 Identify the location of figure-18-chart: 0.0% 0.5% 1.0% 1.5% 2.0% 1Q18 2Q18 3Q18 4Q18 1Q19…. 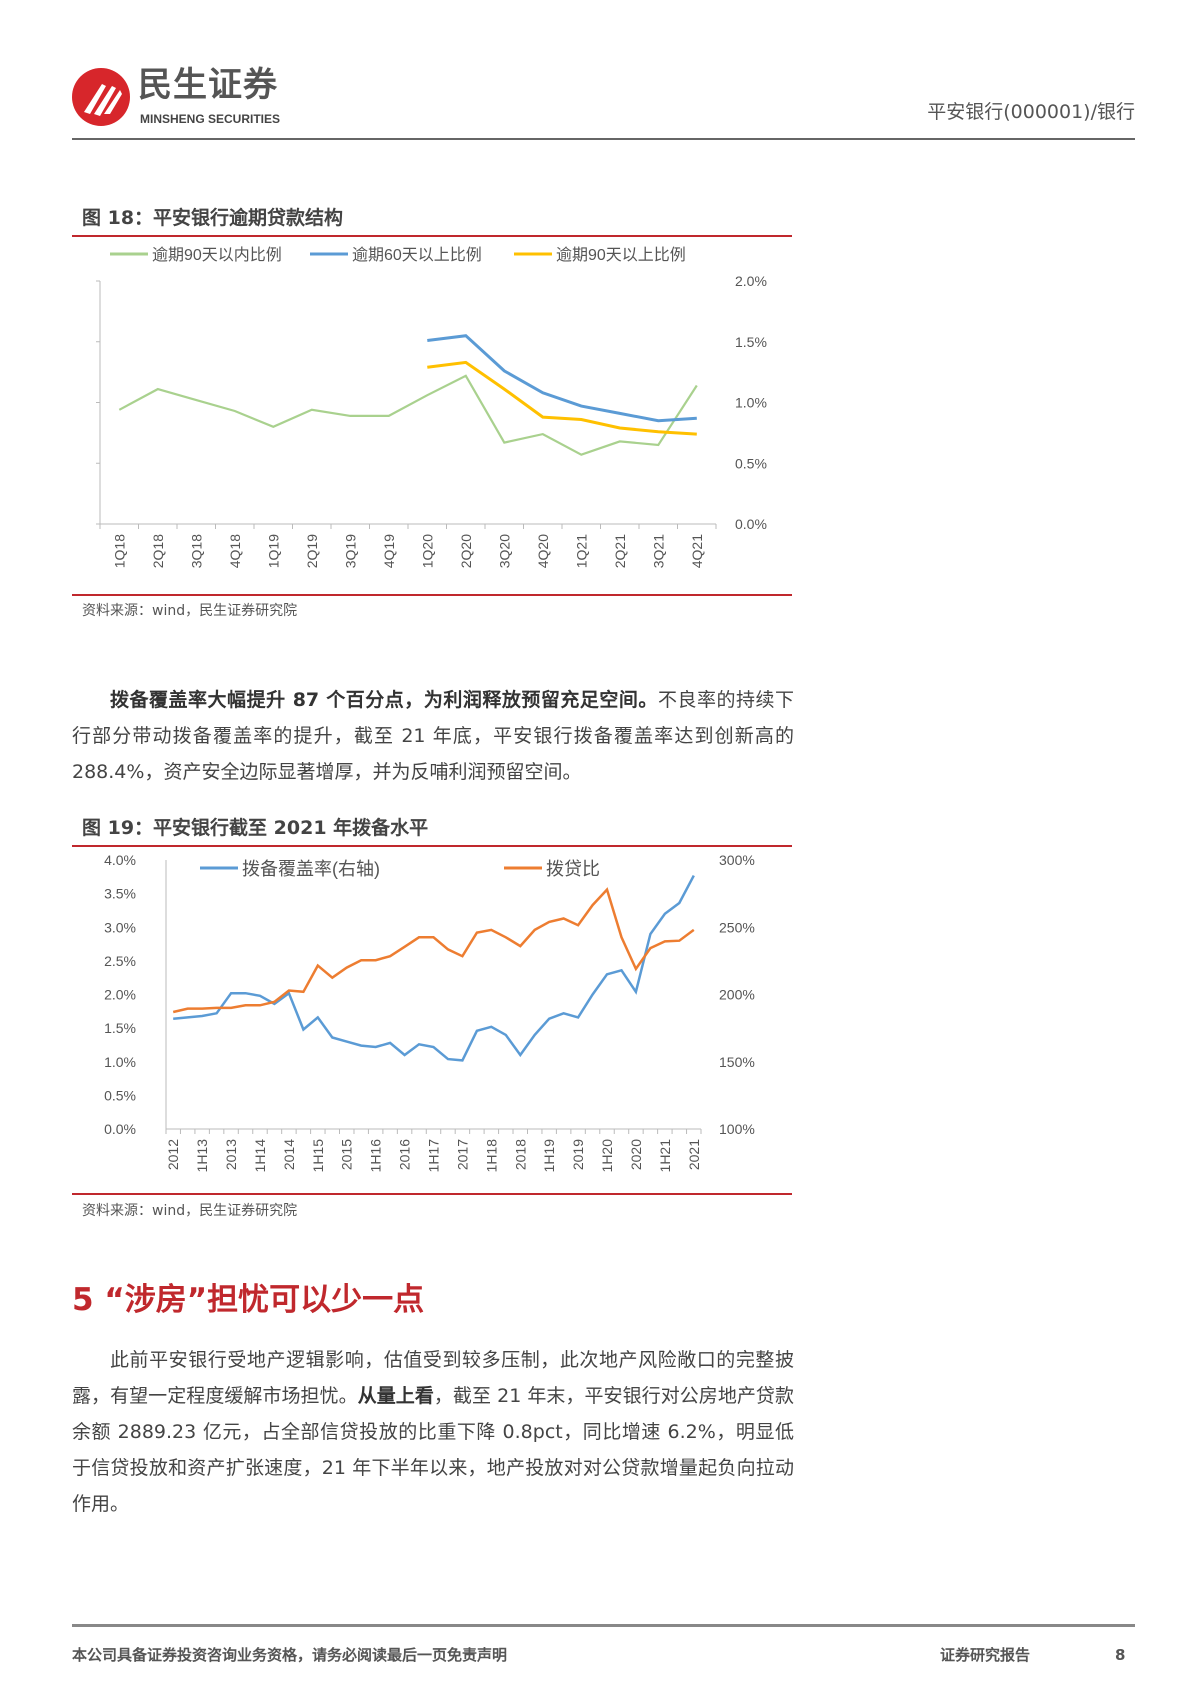
(431, 407).